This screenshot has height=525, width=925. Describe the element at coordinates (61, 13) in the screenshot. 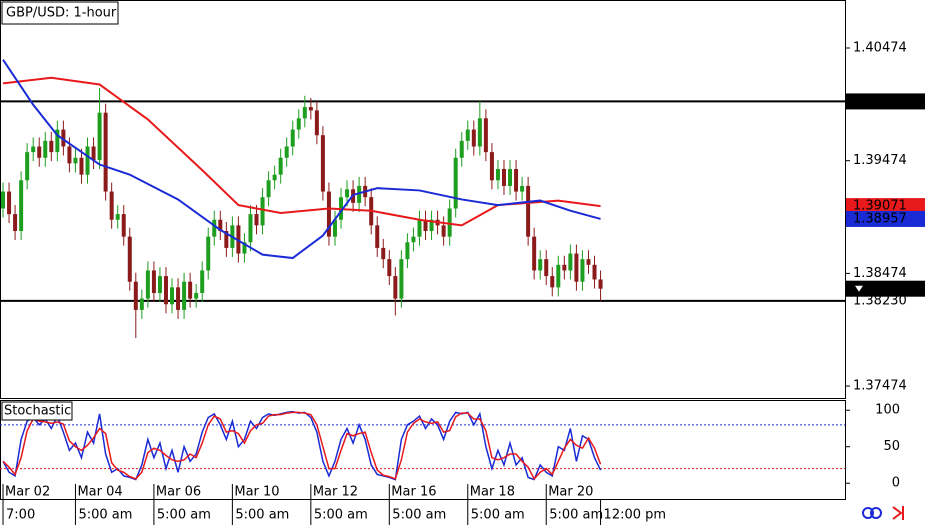

I see `chart-title: GBP/USD: 1-hour` at that location.